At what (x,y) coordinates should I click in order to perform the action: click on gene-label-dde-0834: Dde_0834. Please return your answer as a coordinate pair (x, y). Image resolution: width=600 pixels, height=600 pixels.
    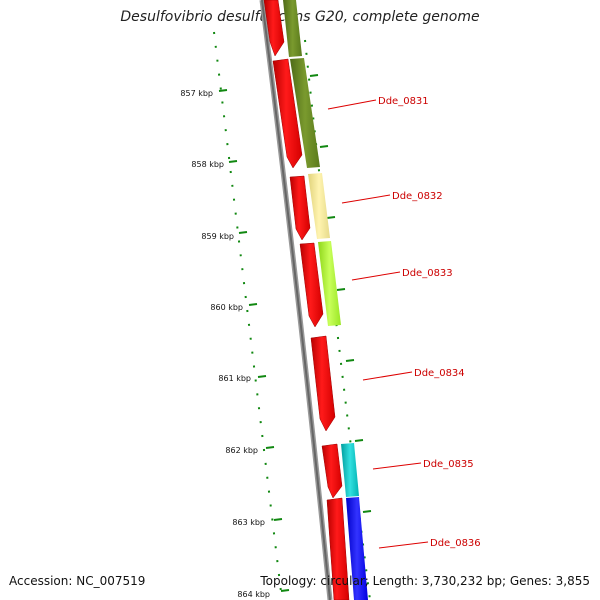
    Looking at the image, I should click on (439, 373).